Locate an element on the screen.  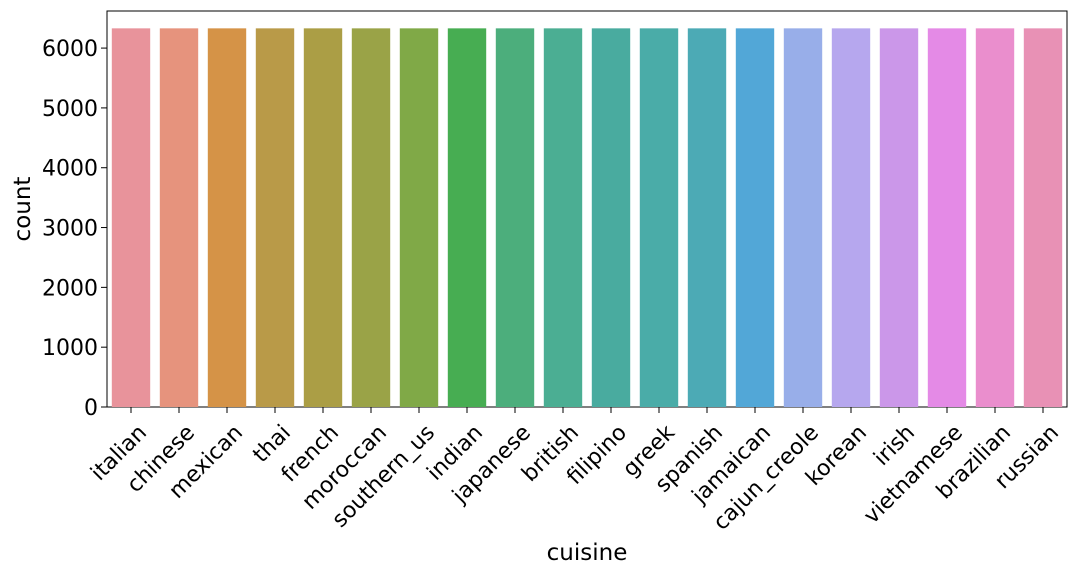
y-tick-label: 4000 is located at coordinates (70, 169).